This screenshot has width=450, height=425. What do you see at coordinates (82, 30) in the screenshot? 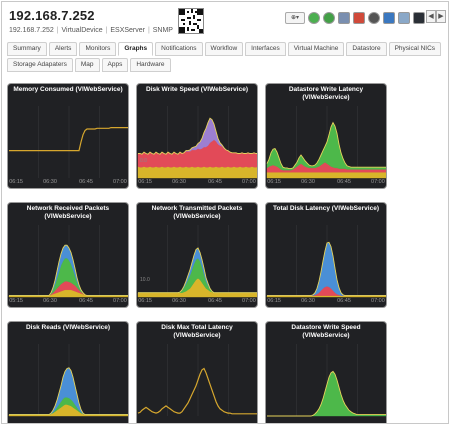
I see `breadcrumb-type: VirtualDevice` at bounding box center [82, 30].